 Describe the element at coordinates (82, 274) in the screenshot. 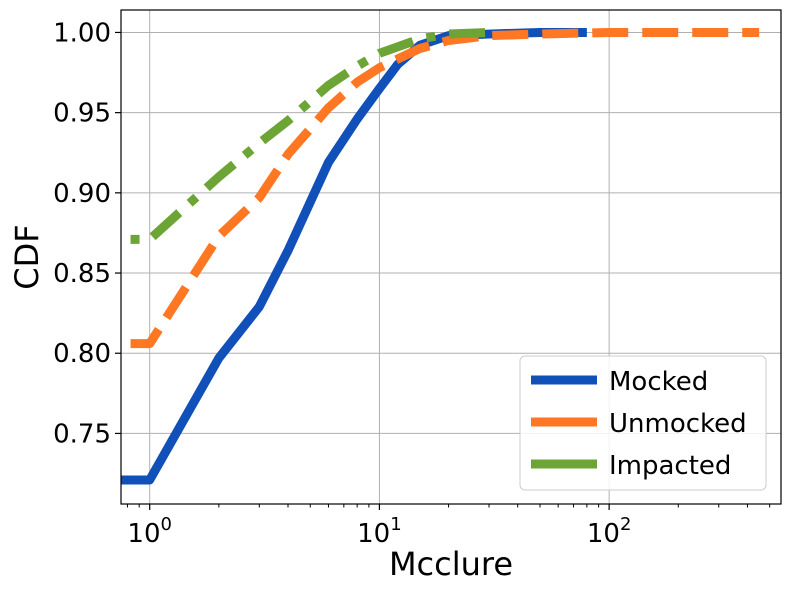

I see `y-tick-label: 0.85` at that location.